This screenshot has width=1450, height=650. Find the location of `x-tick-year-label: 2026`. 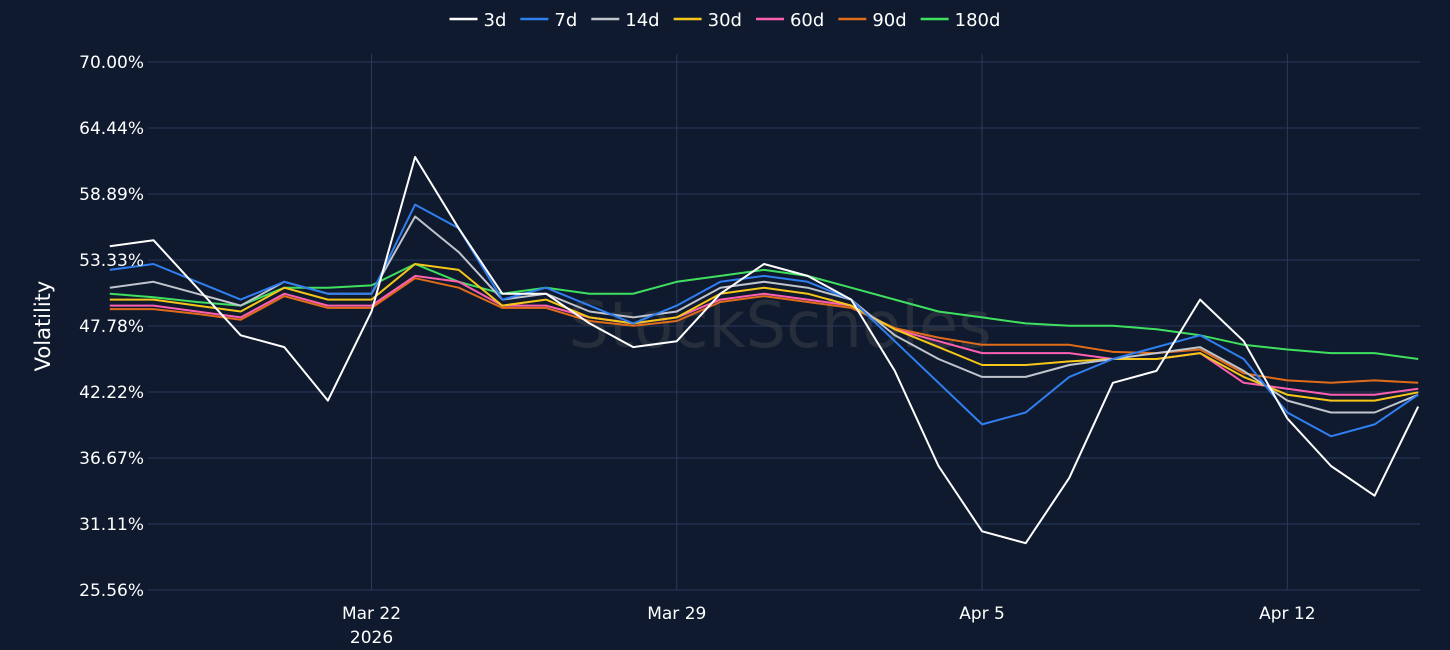

x-tick-year-label: 2026 is located at coordinates (371, 638).